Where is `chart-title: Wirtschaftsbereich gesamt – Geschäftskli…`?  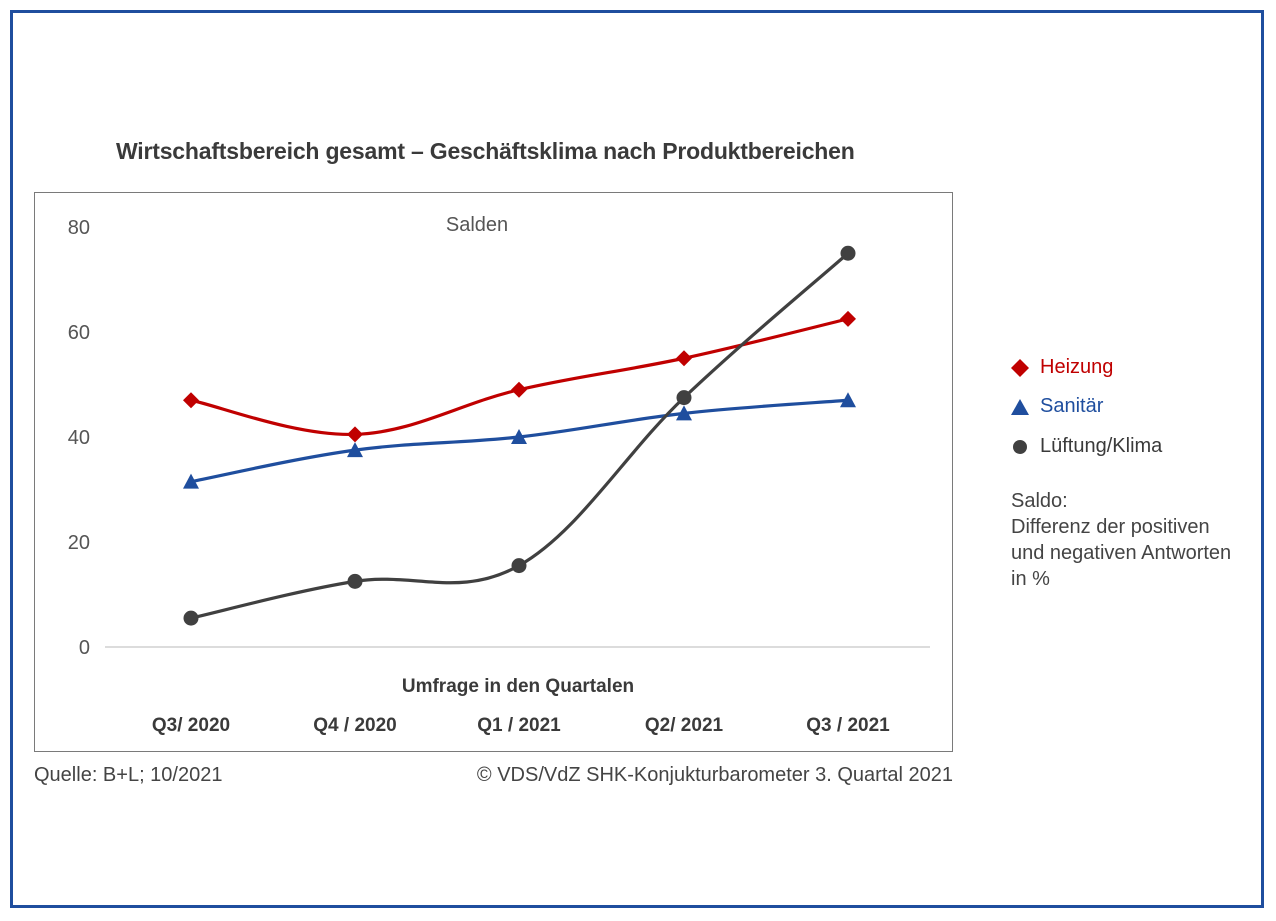 chart-title: Wirtschaftsbereich gesamt – Geschäftskli… is located at coordinates (485, 151).